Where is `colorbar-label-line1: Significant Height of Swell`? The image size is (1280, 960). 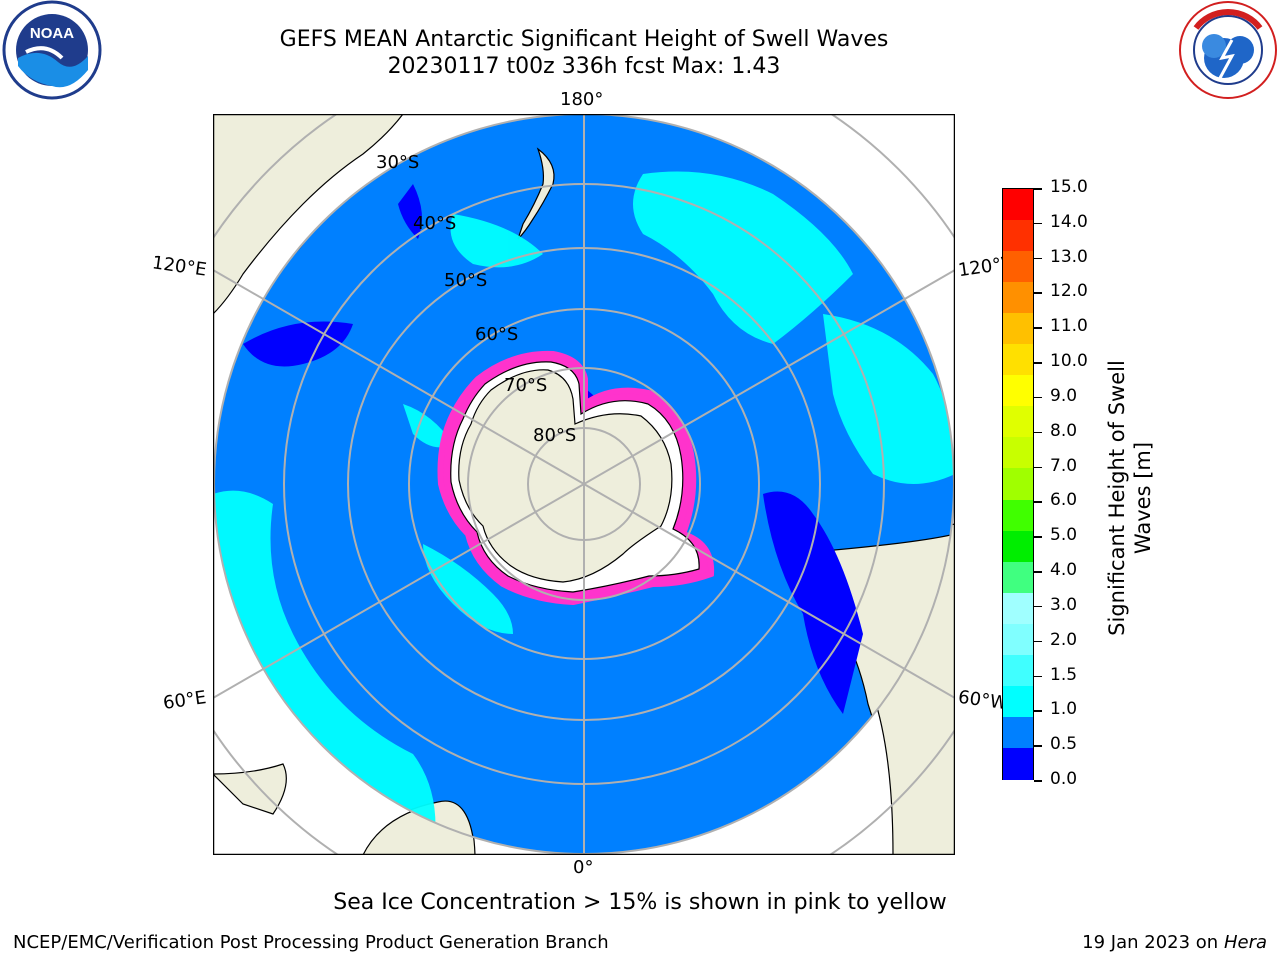
colorbar-label-line1: Significant Height of Swell is located at coordinates (1117, 498).